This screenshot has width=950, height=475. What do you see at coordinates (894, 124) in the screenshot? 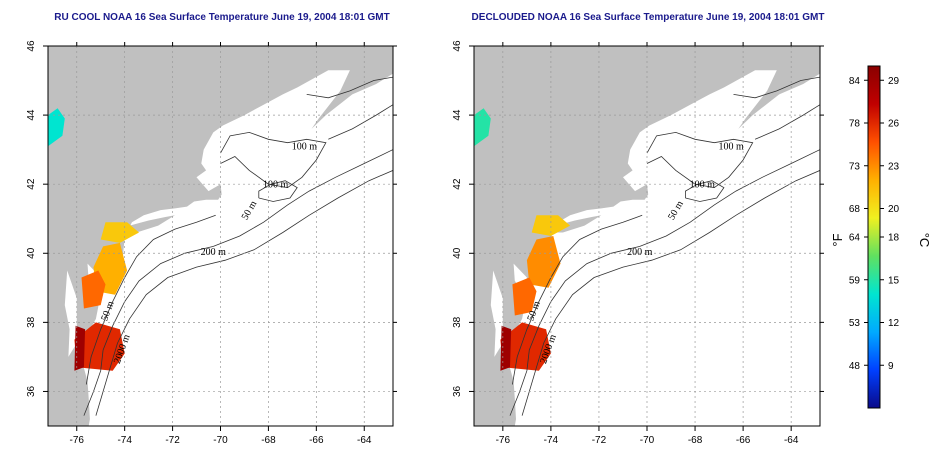
I see `celsius-tick-label: 26` at bounding box center [894, 124].